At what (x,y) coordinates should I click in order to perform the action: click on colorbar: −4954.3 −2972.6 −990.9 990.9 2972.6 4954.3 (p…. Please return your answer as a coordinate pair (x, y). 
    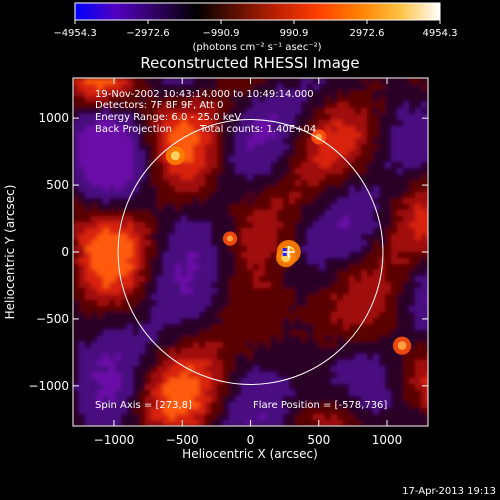
    Looking at the image, I should click on (255, 27).